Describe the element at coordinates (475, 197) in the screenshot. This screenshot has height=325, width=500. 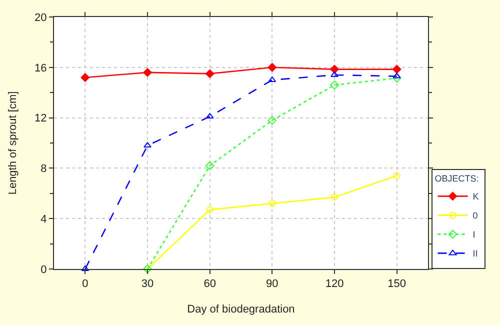
I see `legend-label: K` at that location.